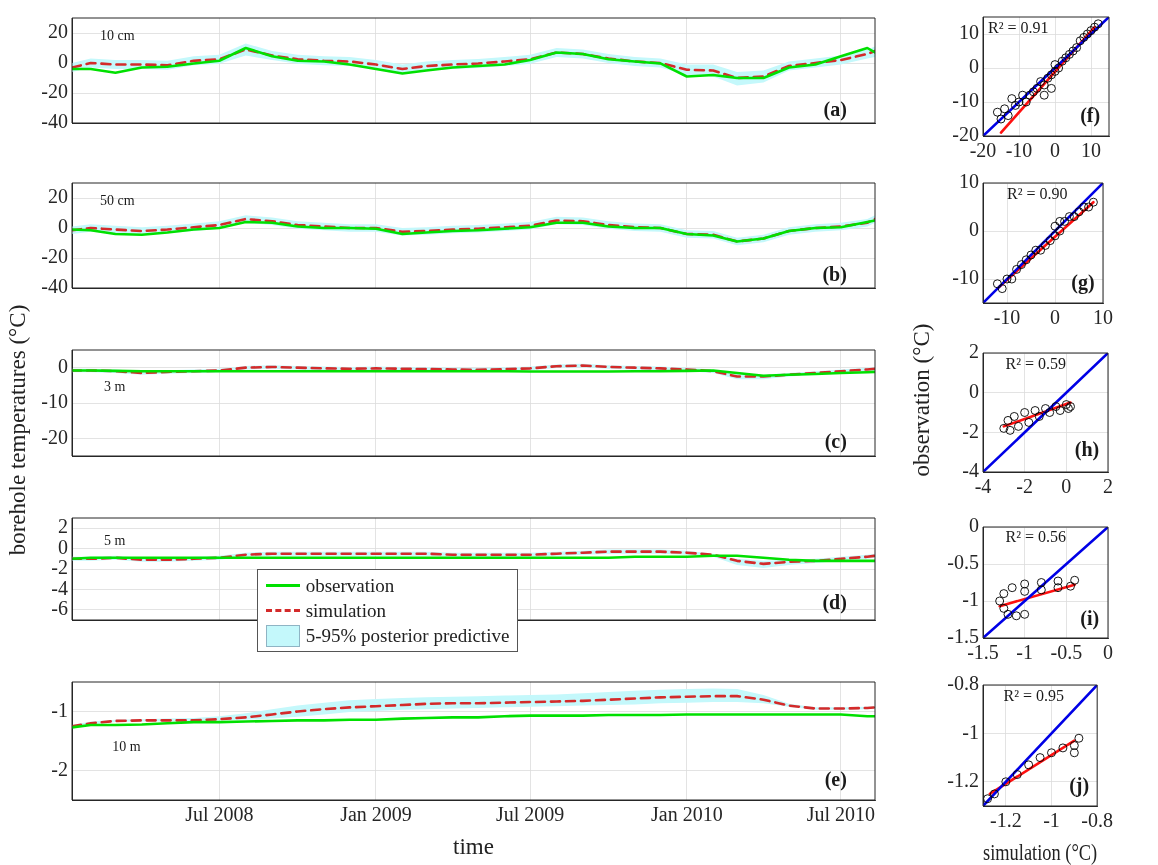  Describe the element at coordinates (834, 602) in the screenshot. I see `annotation: (d)` at that location.